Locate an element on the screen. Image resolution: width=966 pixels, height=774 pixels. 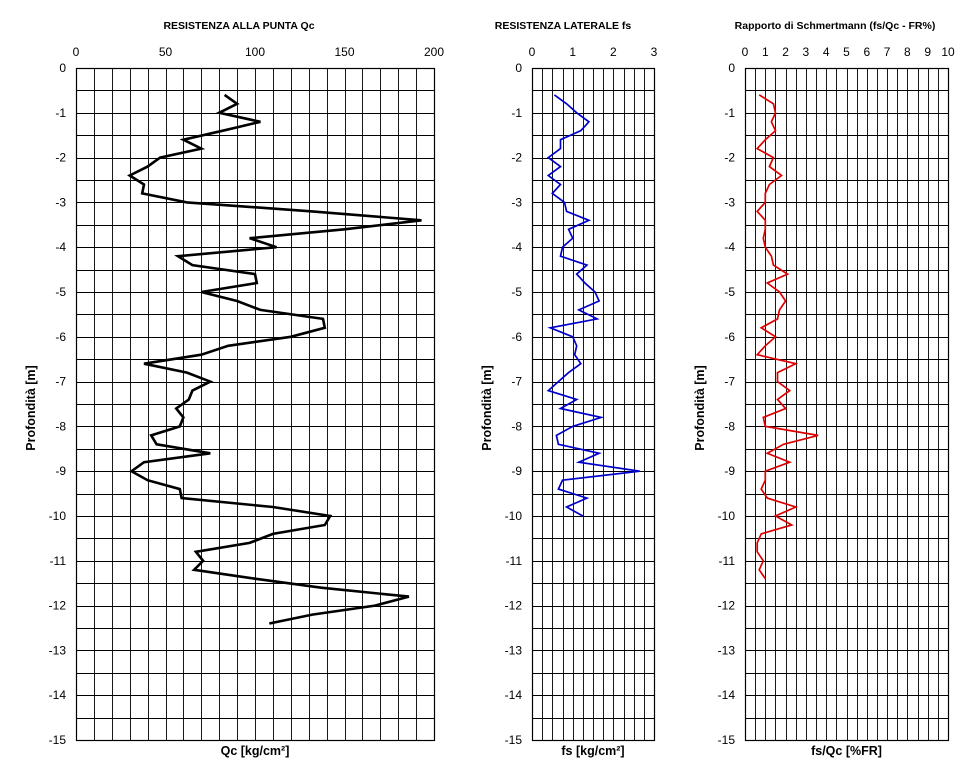
x-axis-label: fs [kg/cm²] is located at coordinates (592, 751).